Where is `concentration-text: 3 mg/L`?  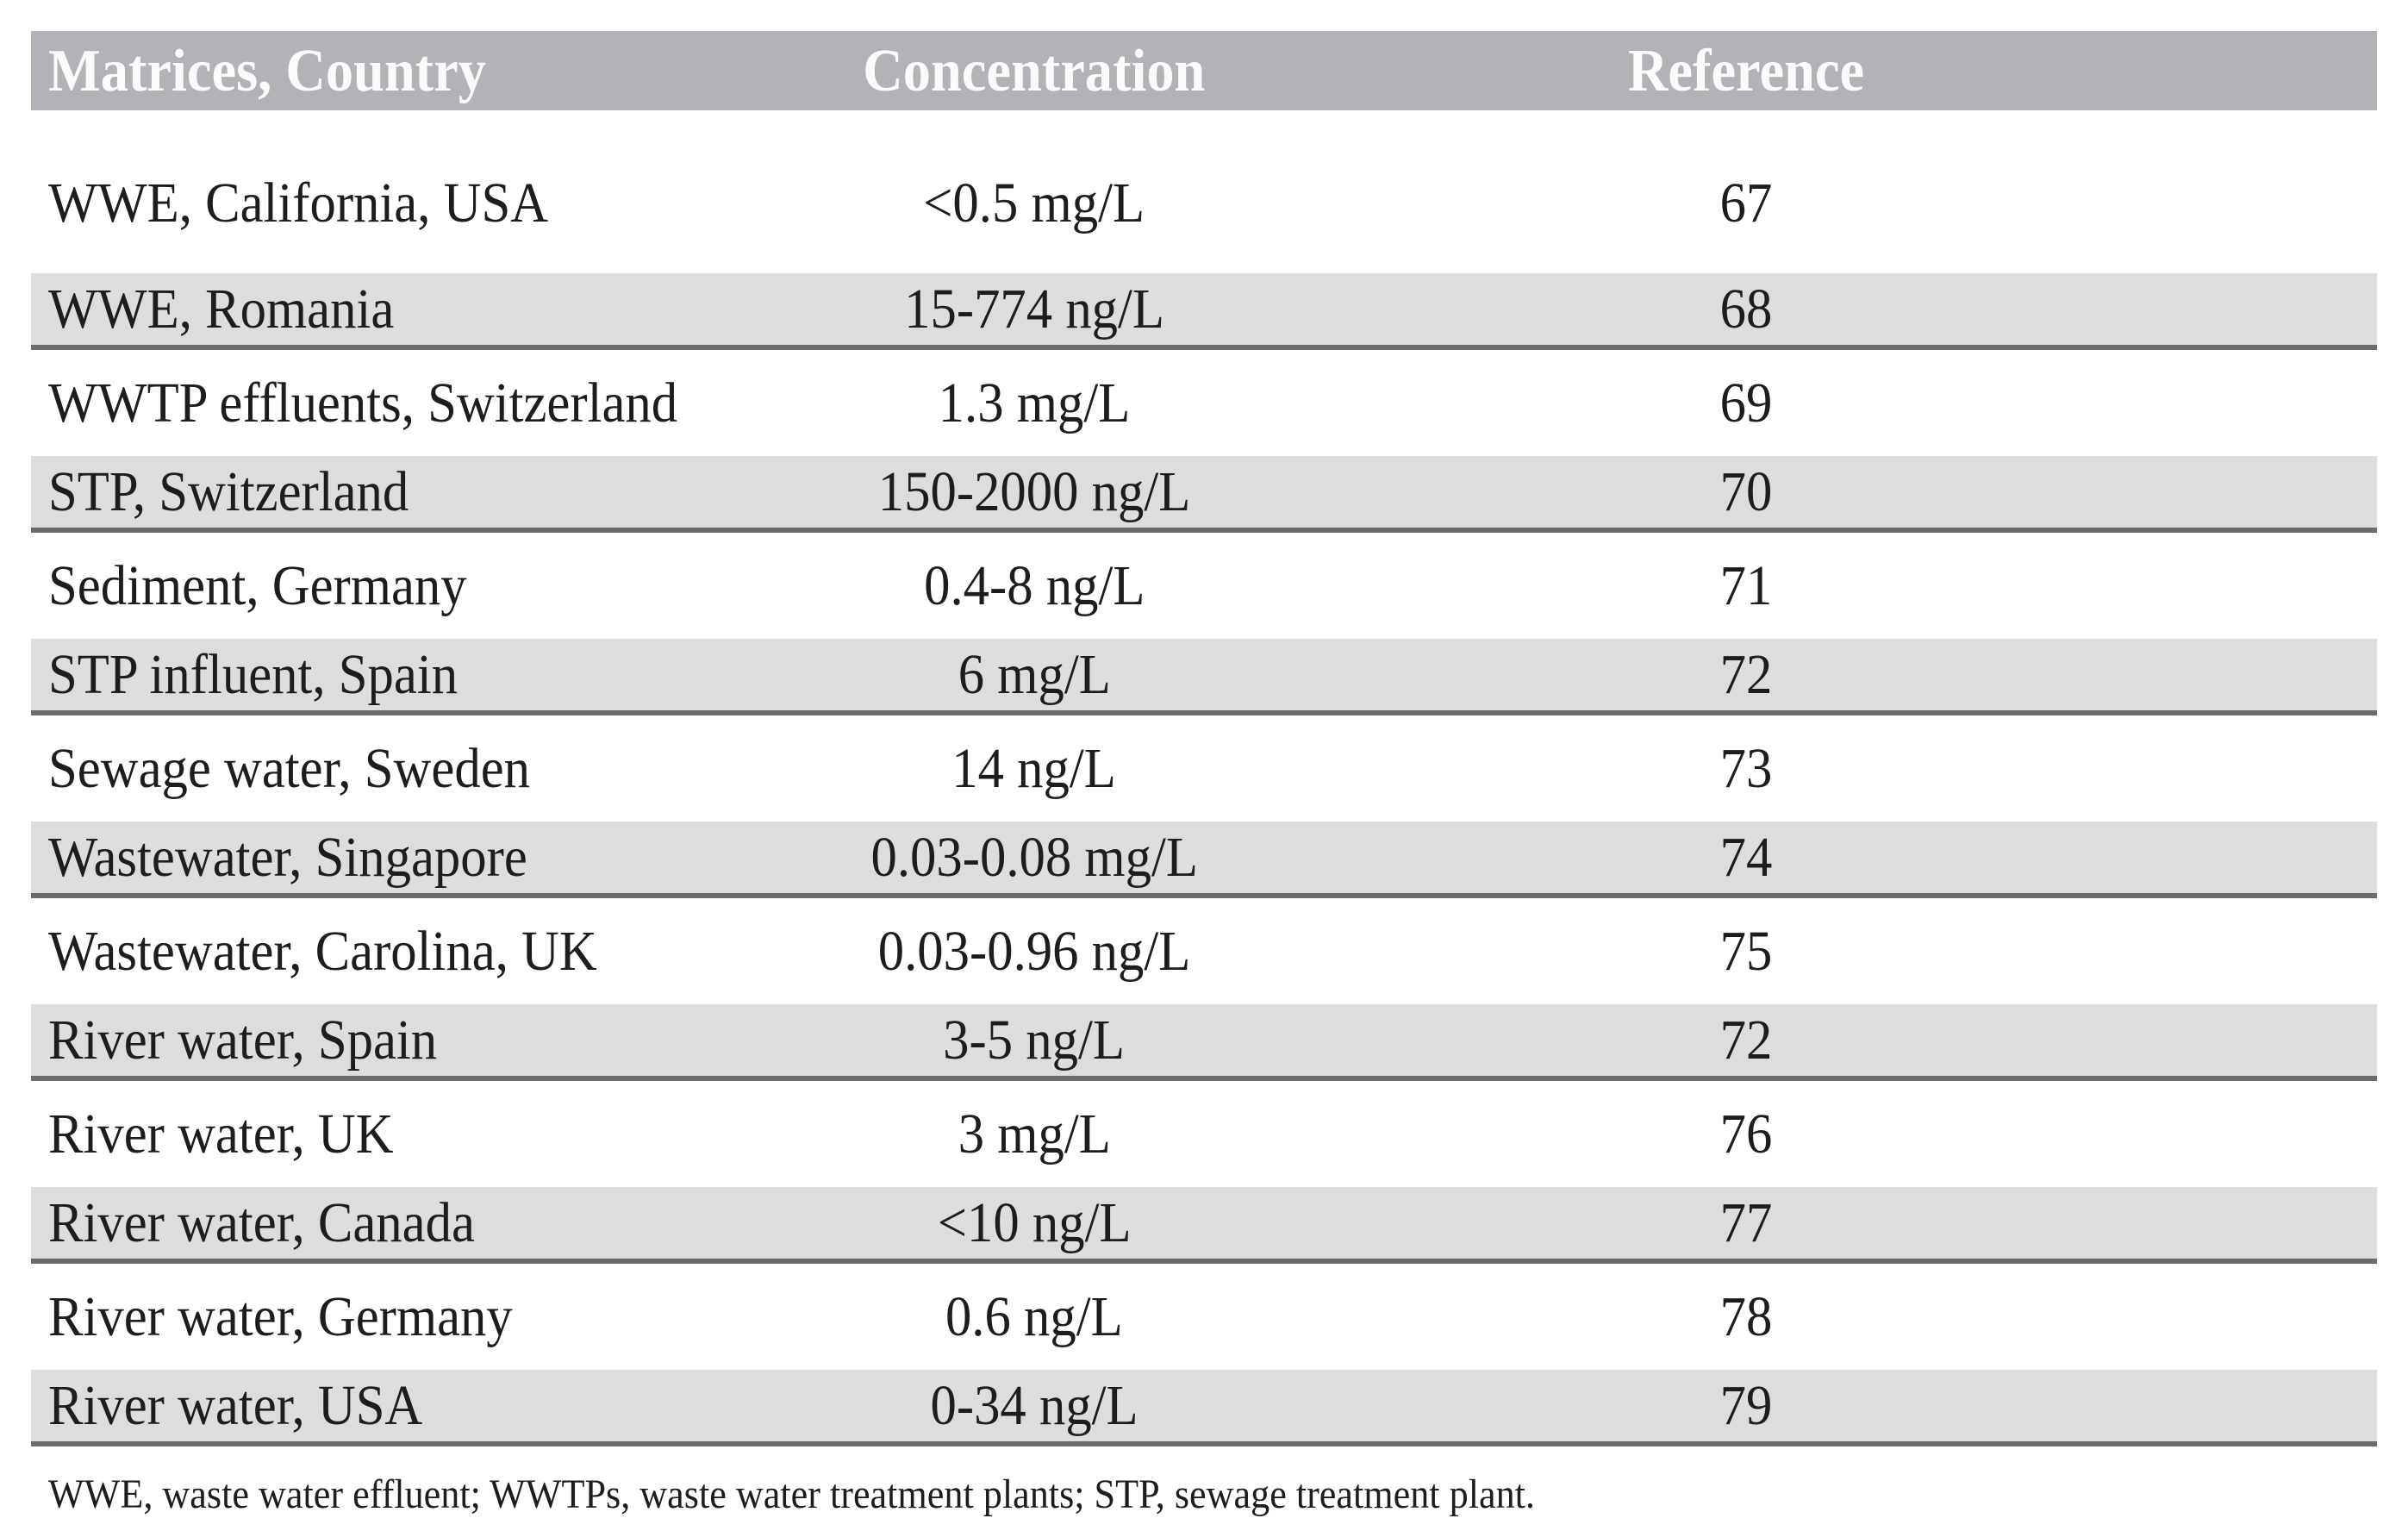
concentration-text: 3 mg/L is located at coordinates (1035, 1133).